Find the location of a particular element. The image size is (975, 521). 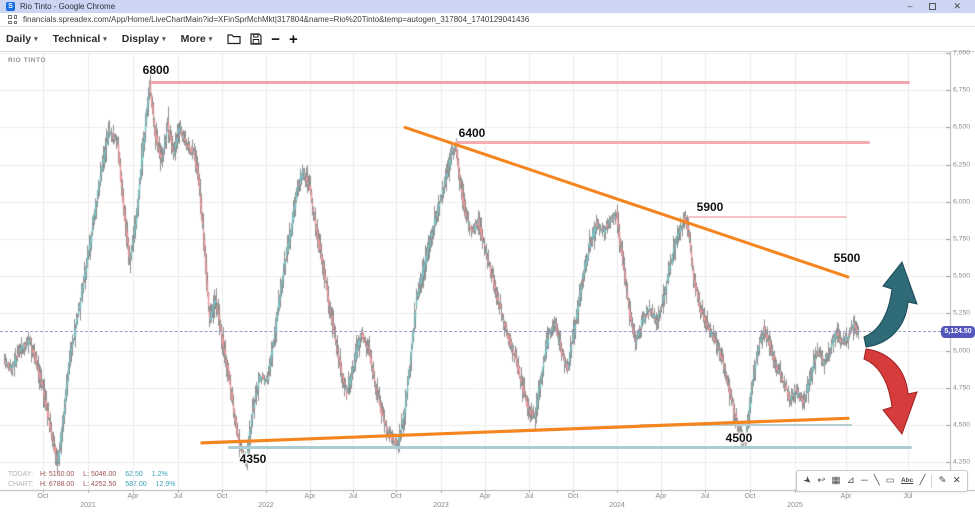

menu-daily-label: Daily is located at coordinates (19, 39).